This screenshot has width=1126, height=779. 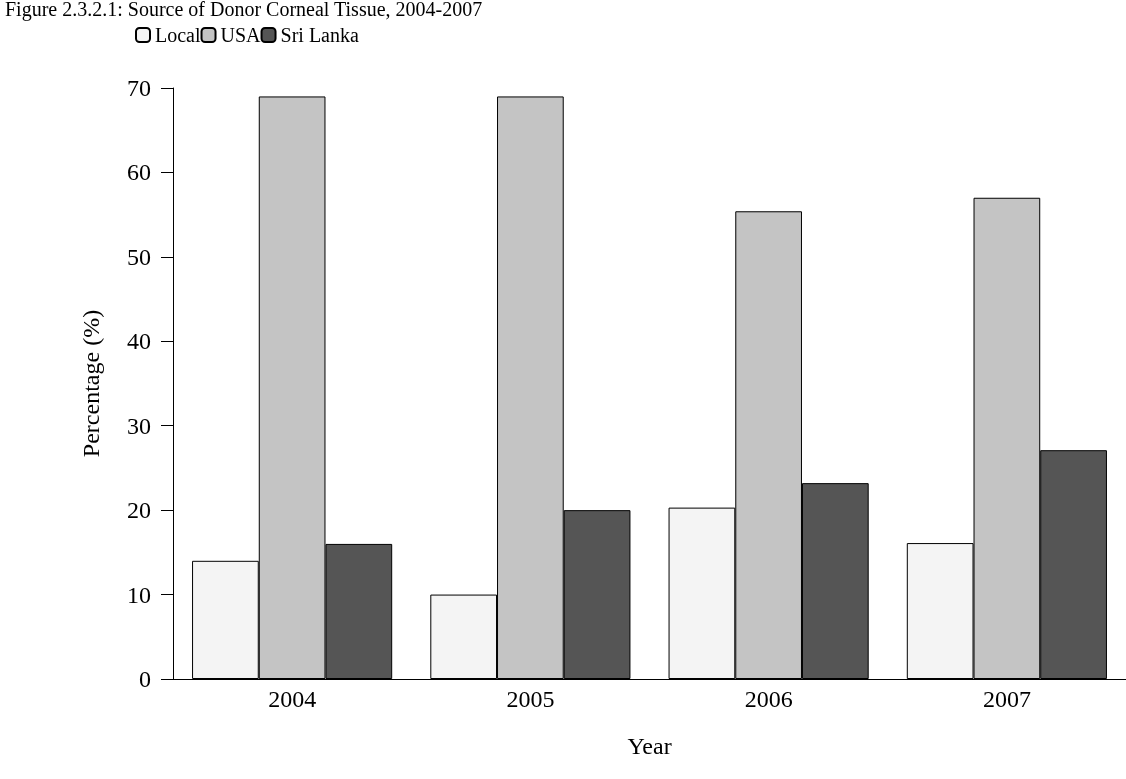 What do you see at coordinates (145, 679) in the screenshot?
I see `y-tick-label: 0` at bounding box center [145, 679].